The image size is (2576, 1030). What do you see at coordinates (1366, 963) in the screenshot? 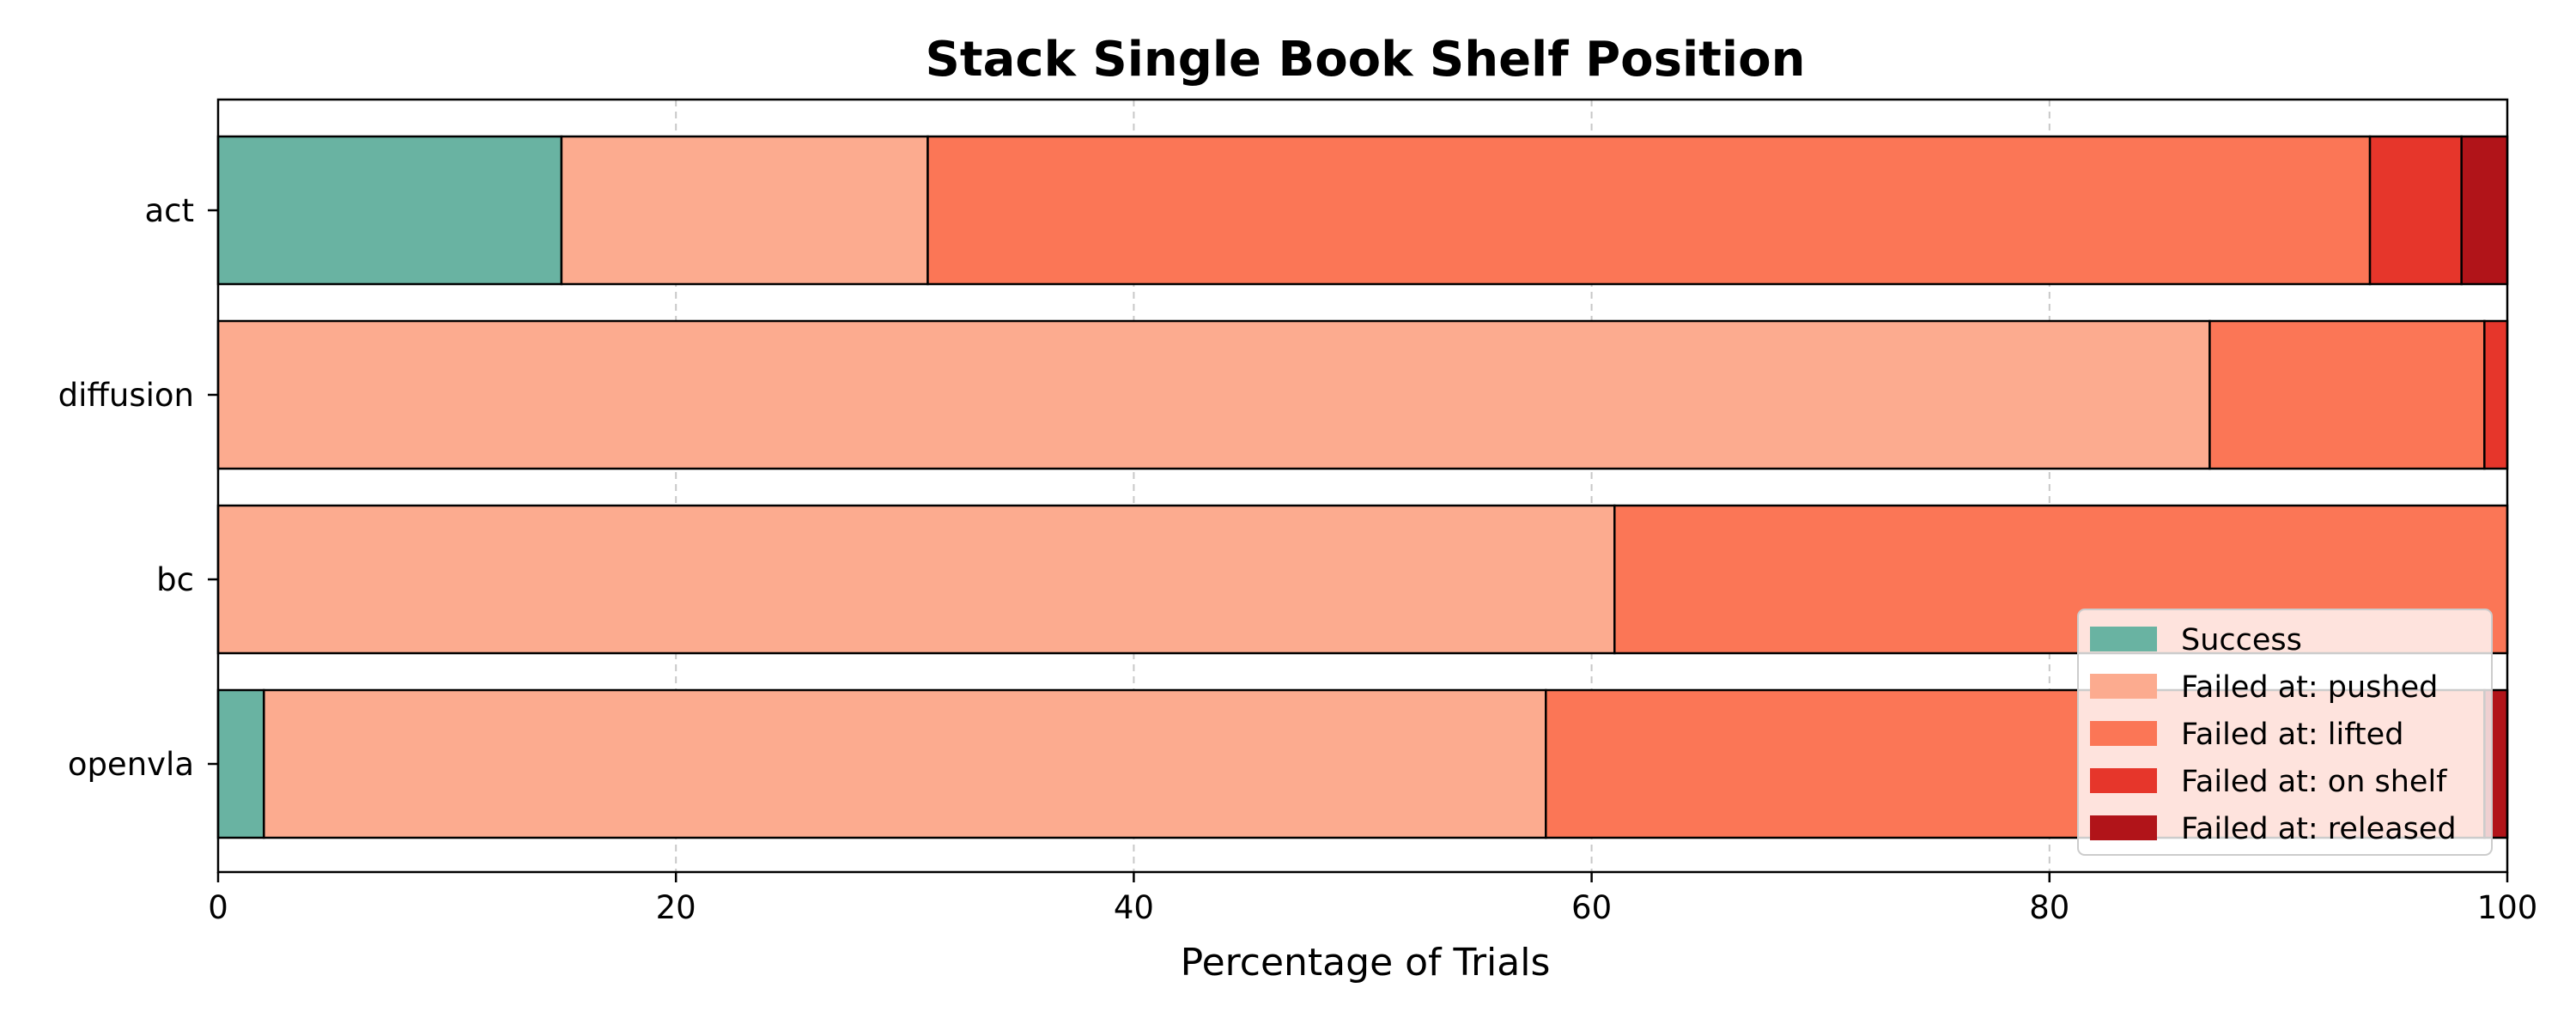
I see `x-axis-label: Percentage of Trials` at bounding box center [1366, 963].